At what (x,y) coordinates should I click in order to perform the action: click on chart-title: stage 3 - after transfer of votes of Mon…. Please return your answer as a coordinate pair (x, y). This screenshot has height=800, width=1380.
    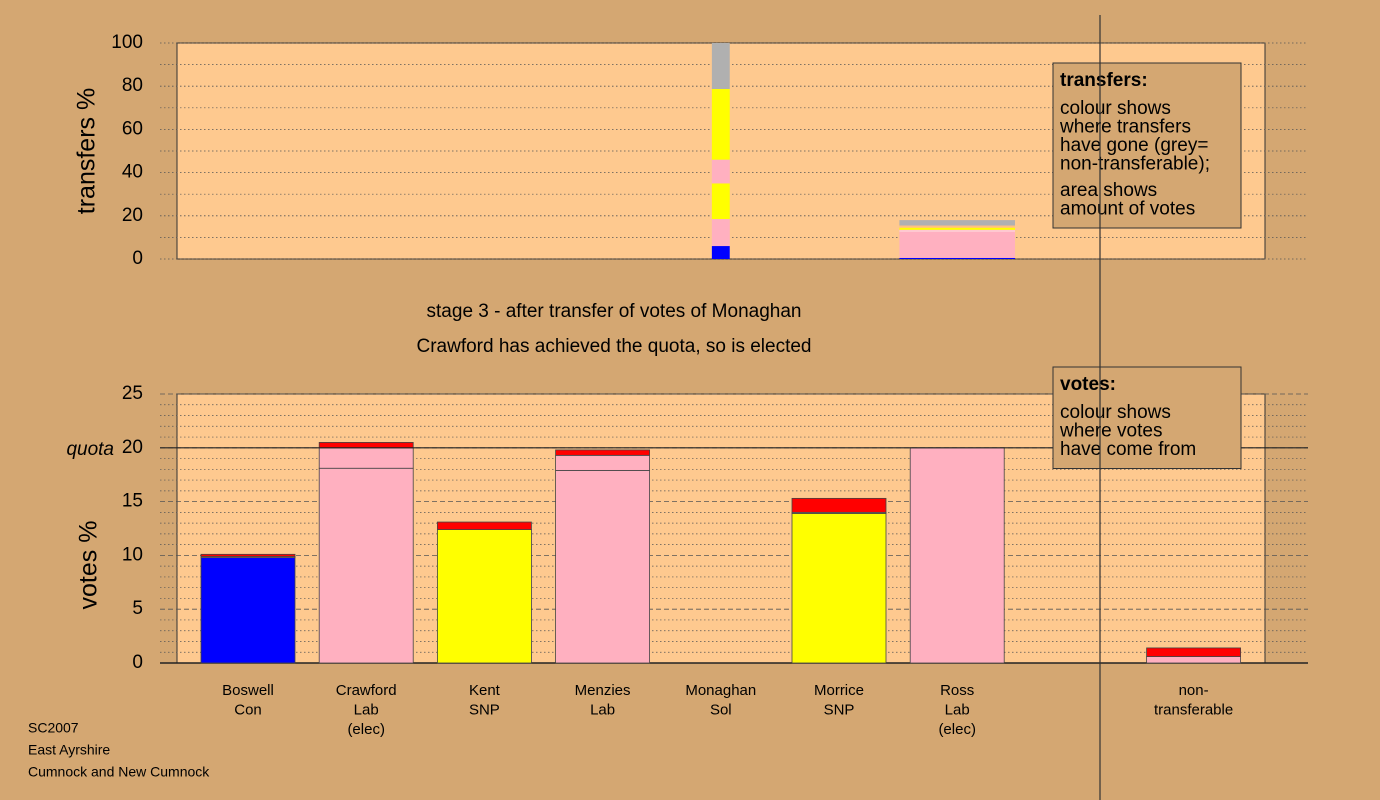
    Looking at the image, I should click on (614, 311).